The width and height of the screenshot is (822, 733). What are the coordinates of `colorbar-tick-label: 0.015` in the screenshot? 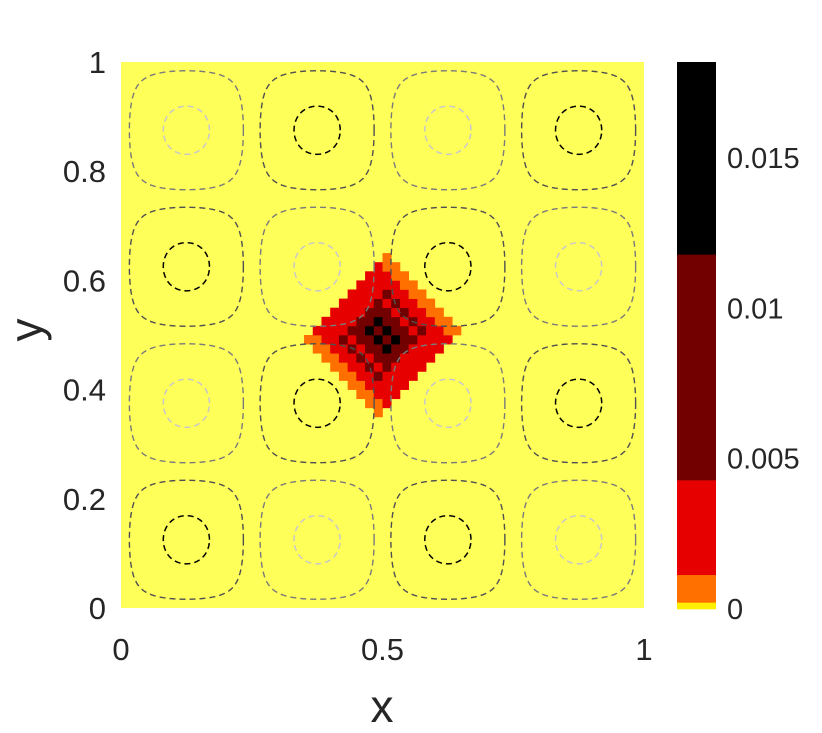 It's located at (763, 159).